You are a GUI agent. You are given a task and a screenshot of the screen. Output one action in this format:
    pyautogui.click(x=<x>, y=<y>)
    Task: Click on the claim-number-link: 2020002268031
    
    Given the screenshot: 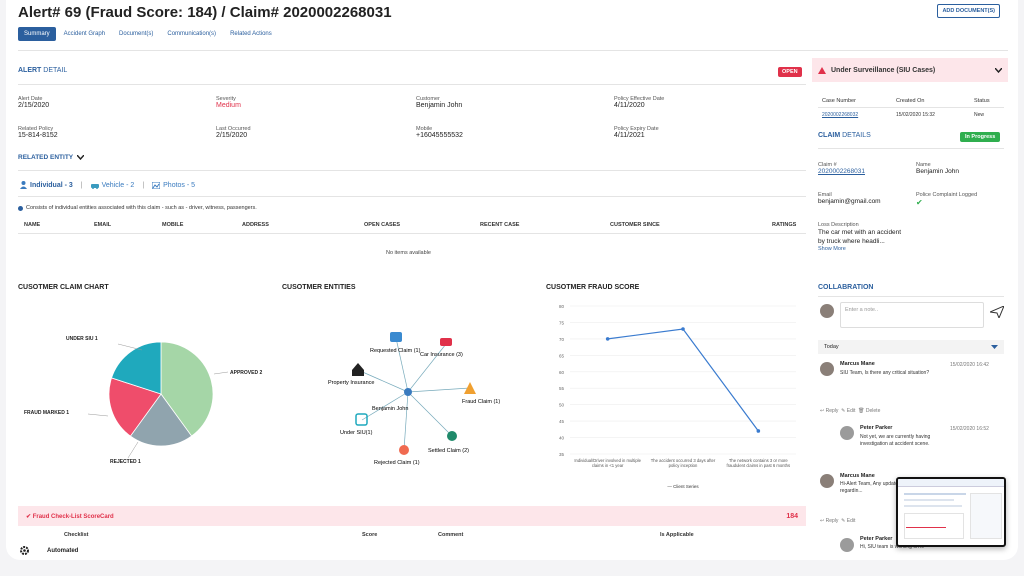 What is the action you would take?
    pyautogui.click(x=841, y=171)
    